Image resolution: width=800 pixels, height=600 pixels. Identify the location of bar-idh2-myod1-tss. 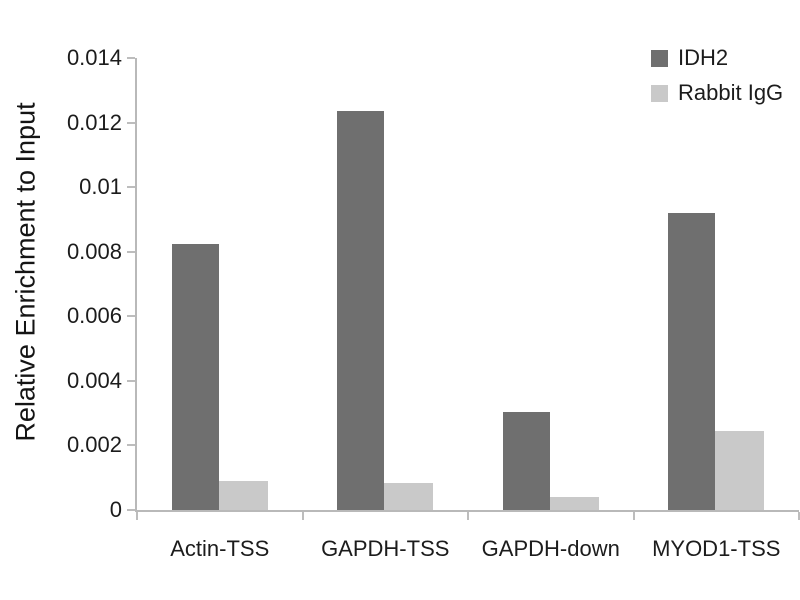
(692, 361).